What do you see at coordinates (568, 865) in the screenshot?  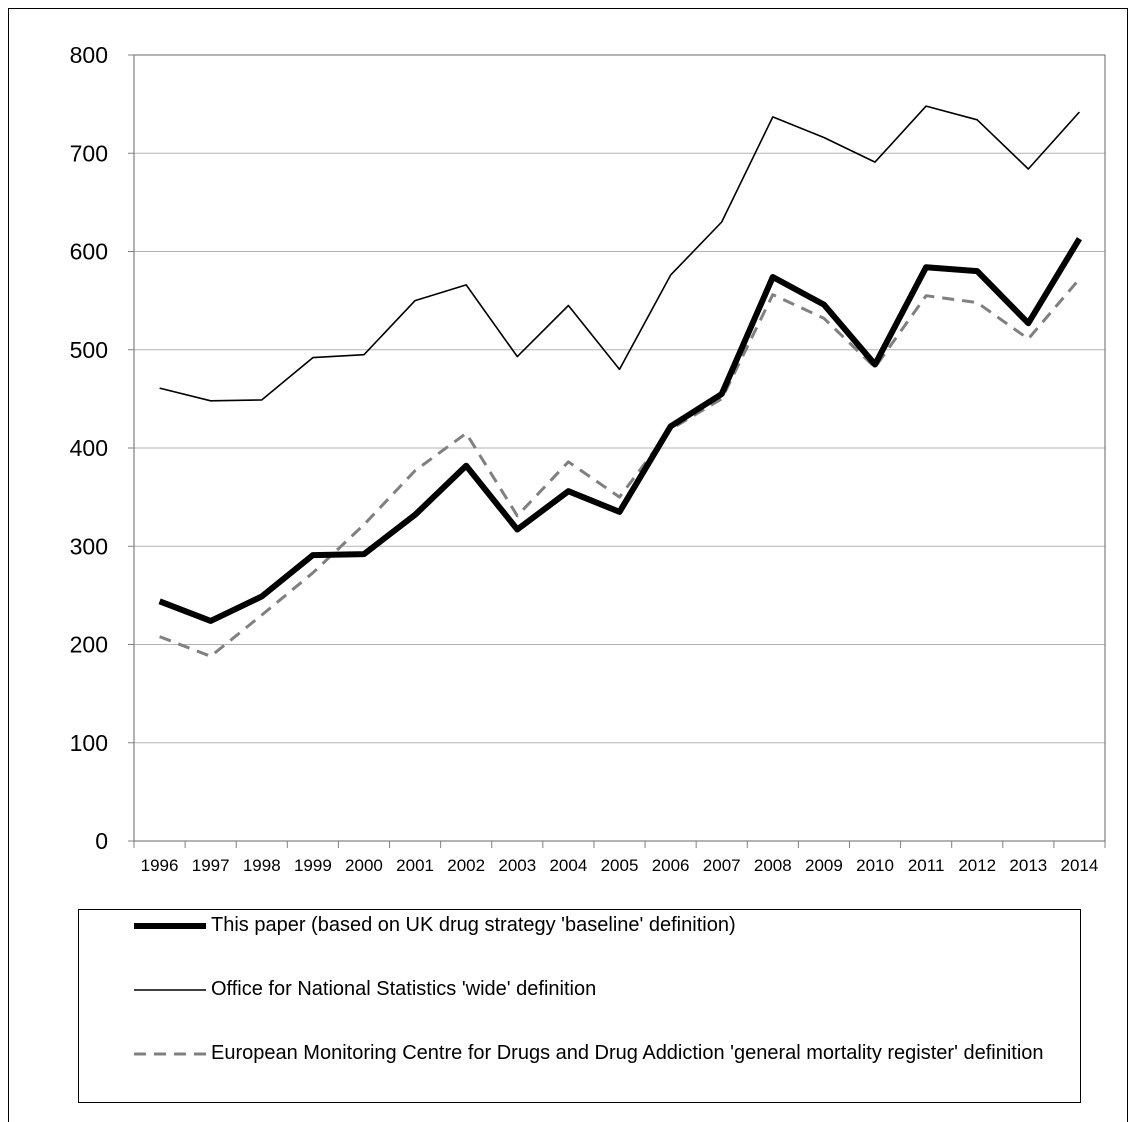 I see `x-tick-label: 2004` at bounding box center [568, 865].